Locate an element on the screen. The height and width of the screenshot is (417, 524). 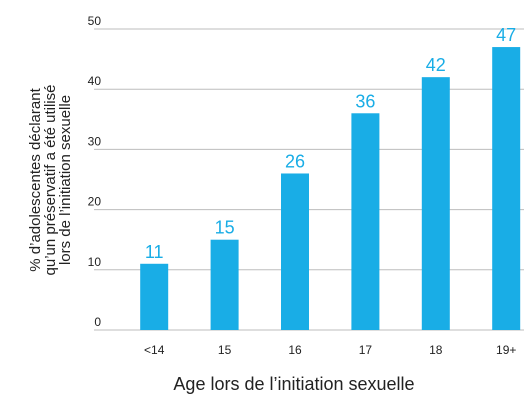
x-tick-label: 19+ is located at coordinates (506, 350).